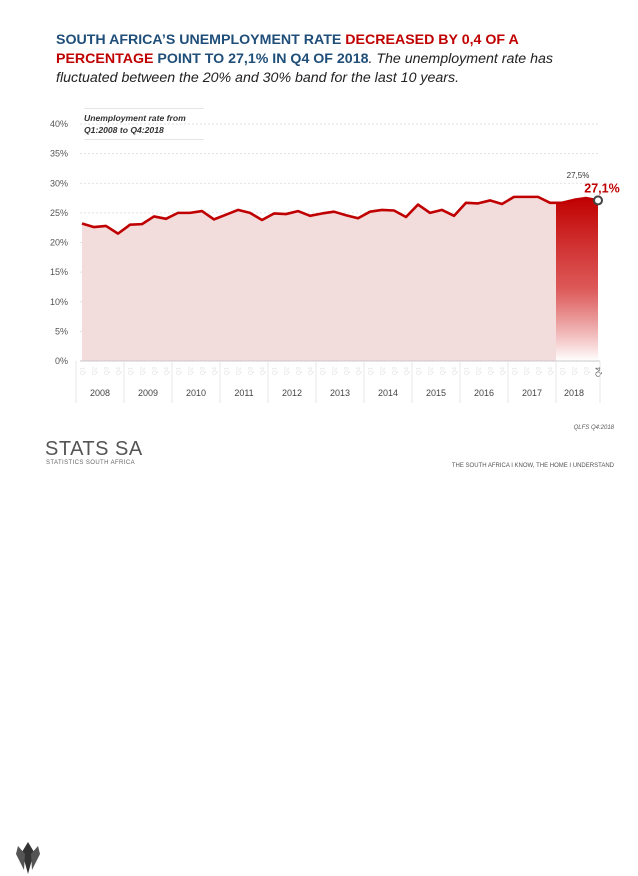 The width and height of the screenshot is (638, 876). What do you see at coordinates (90, 463) in the screenshot?
I see `logo-subtitle: STATISTICS SOUTH AFRICA` at bounding box center [90, 463].